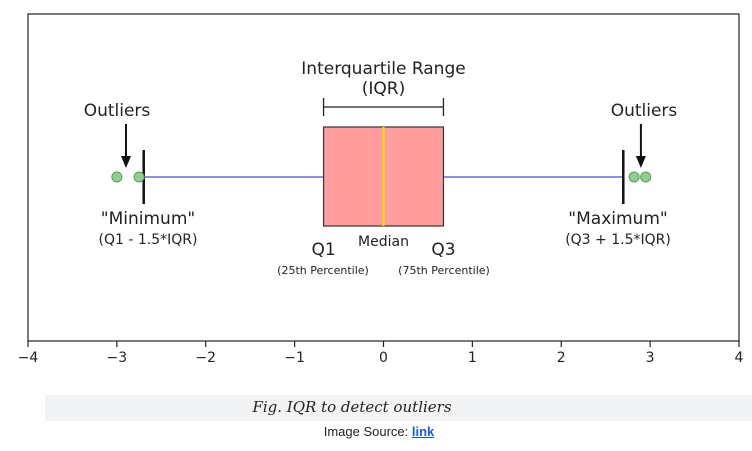 The height and width of the screenshot is (451, 752). Describe the element at coordinates (117, 358) in the screenshot. I see `x-tick-label: −3` at that location.